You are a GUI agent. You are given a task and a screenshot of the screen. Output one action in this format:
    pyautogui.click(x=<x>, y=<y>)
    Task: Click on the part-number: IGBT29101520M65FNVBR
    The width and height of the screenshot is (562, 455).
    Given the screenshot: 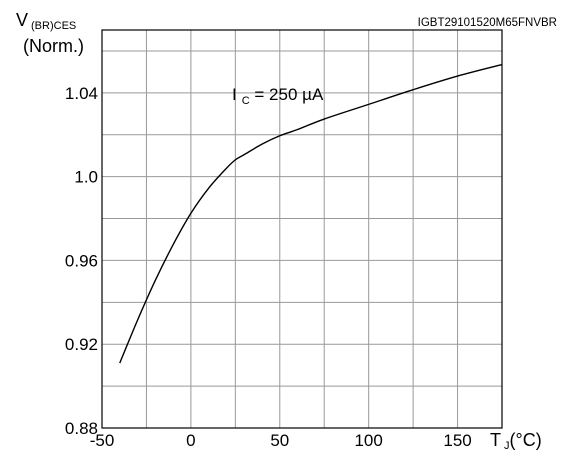 What is the action you would take?
    pyautogui.click(x=487, y=23)
    